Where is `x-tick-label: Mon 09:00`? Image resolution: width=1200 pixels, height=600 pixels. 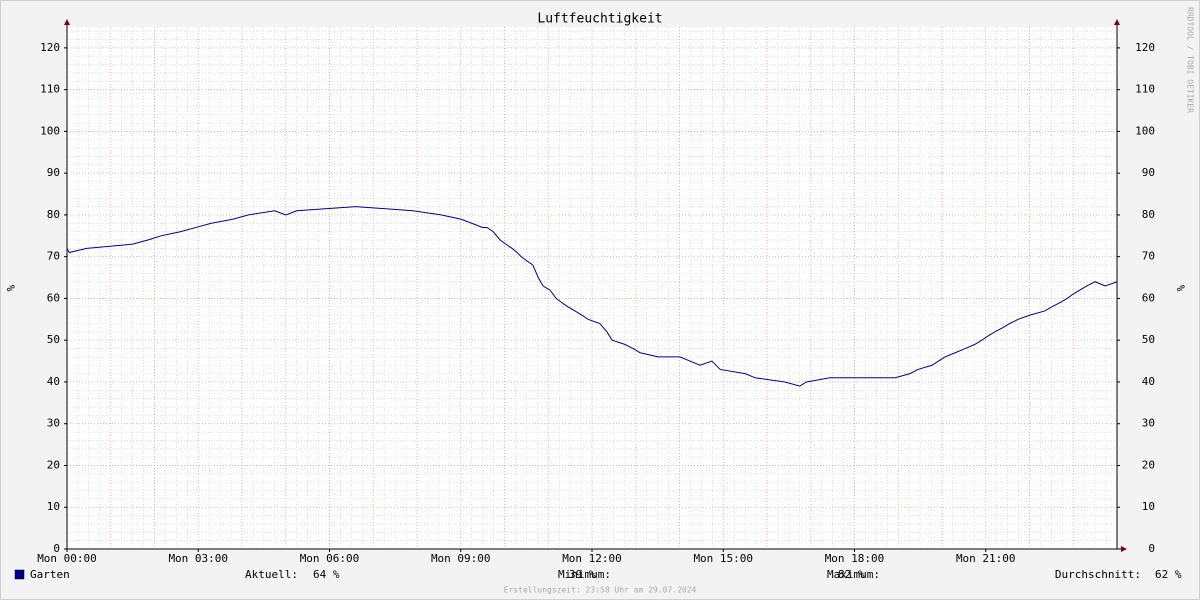 x-tick-label: Mon 09:00 is located at coordinates (461, 558).